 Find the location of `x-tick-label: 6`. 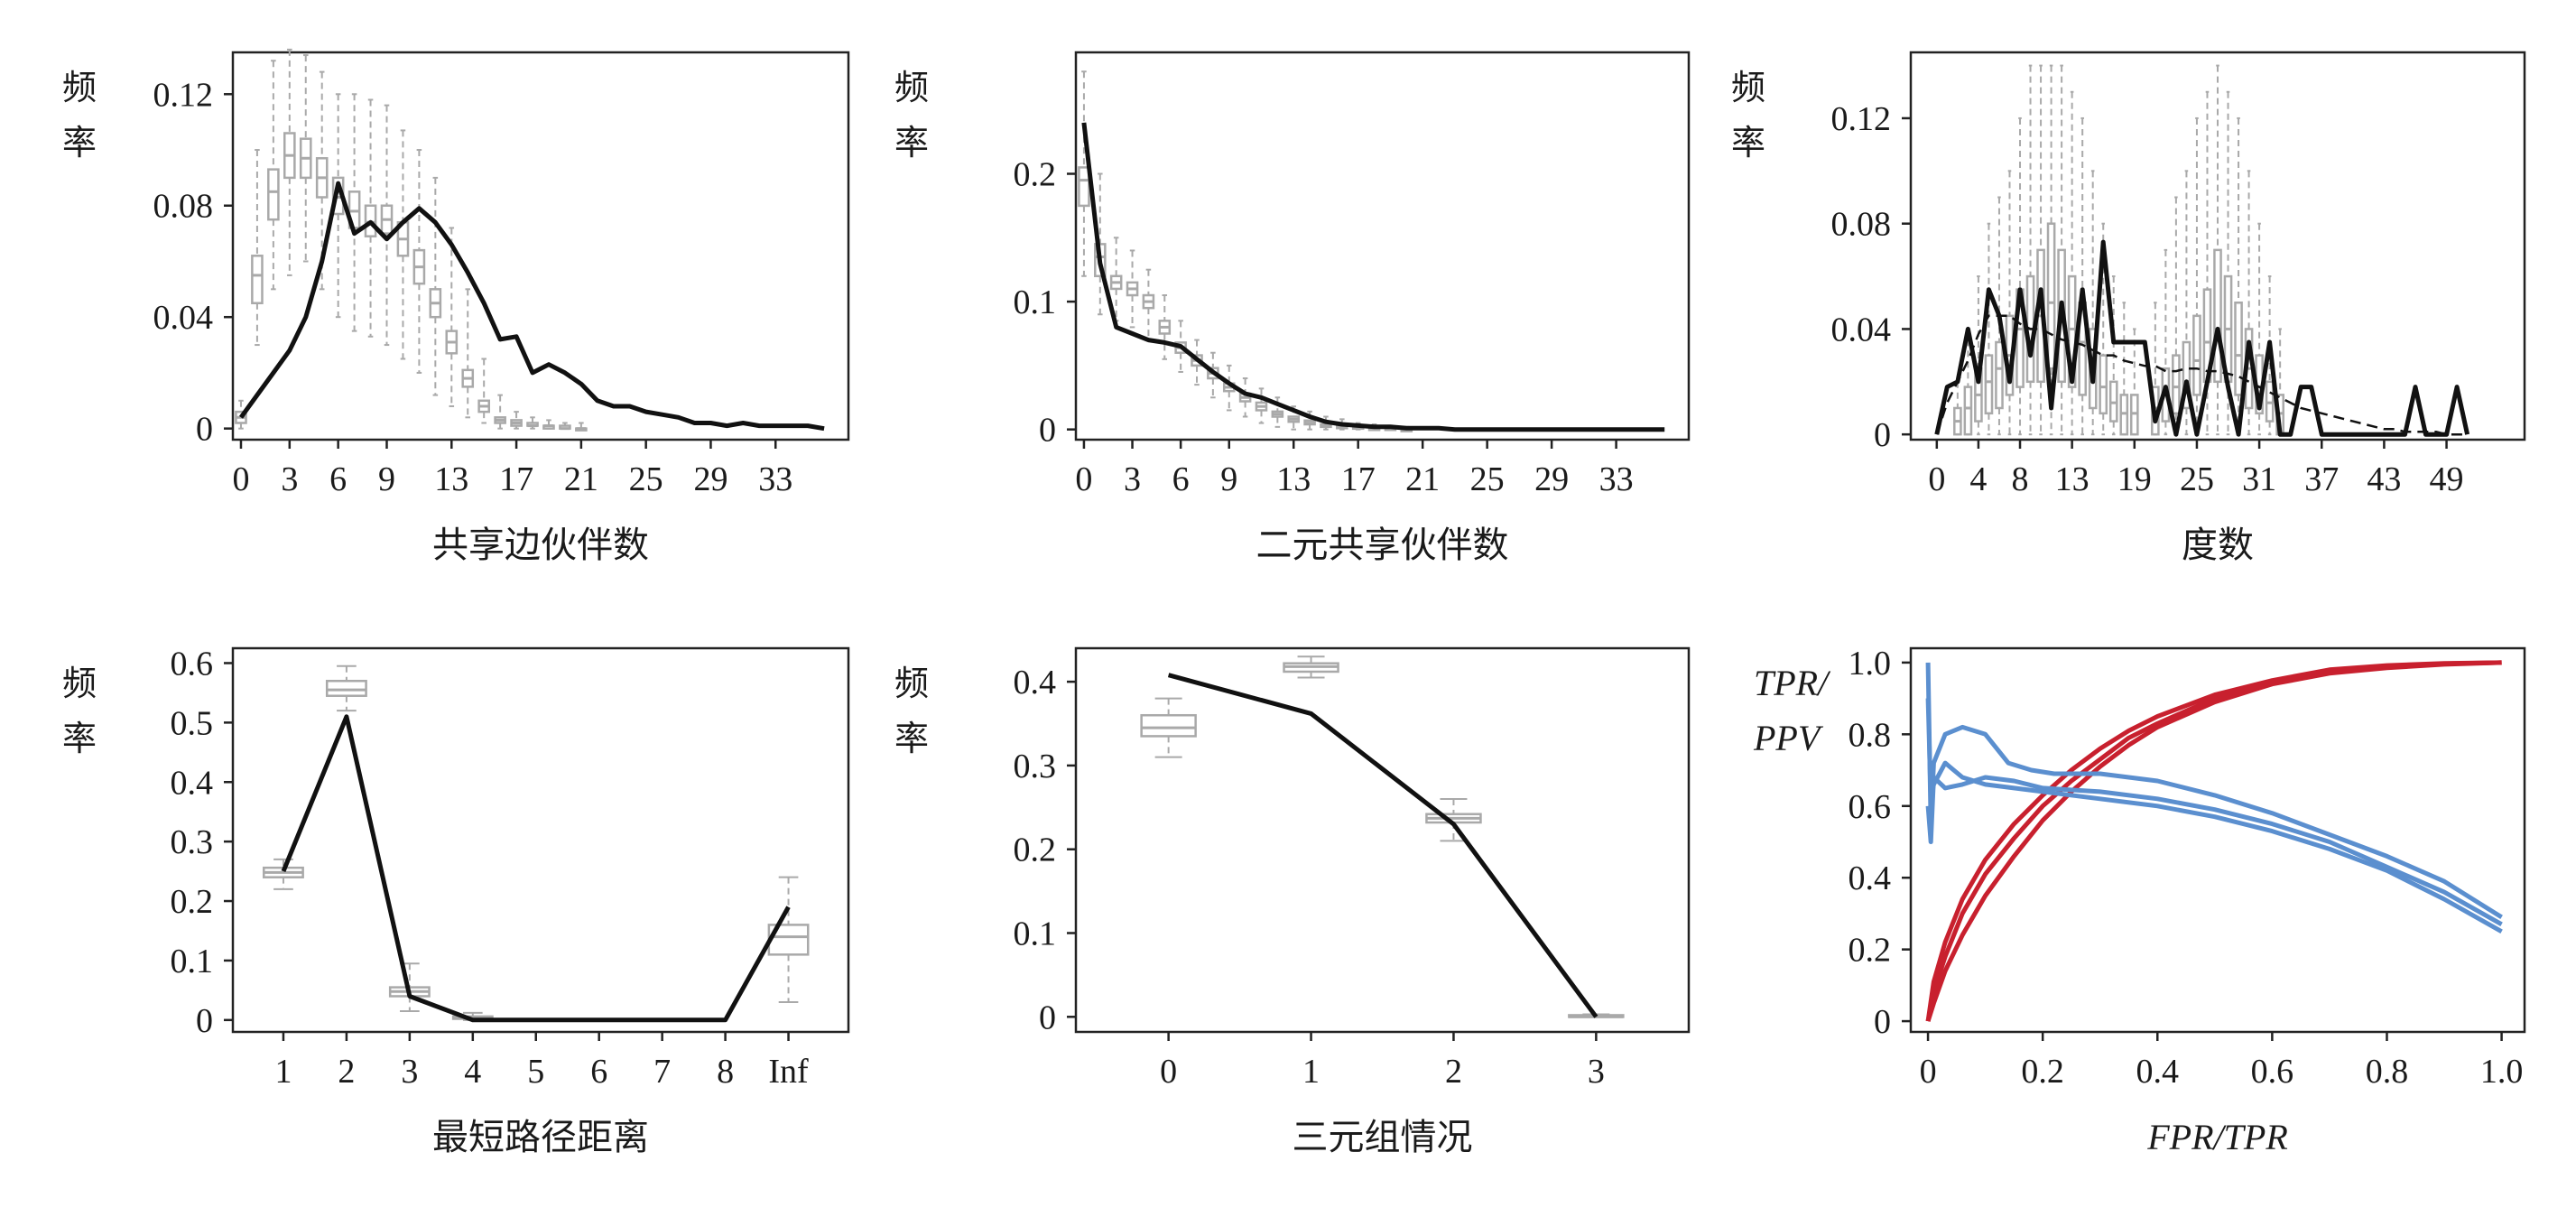

x-tick-label: 6 is located at coordinates (598, 1072).